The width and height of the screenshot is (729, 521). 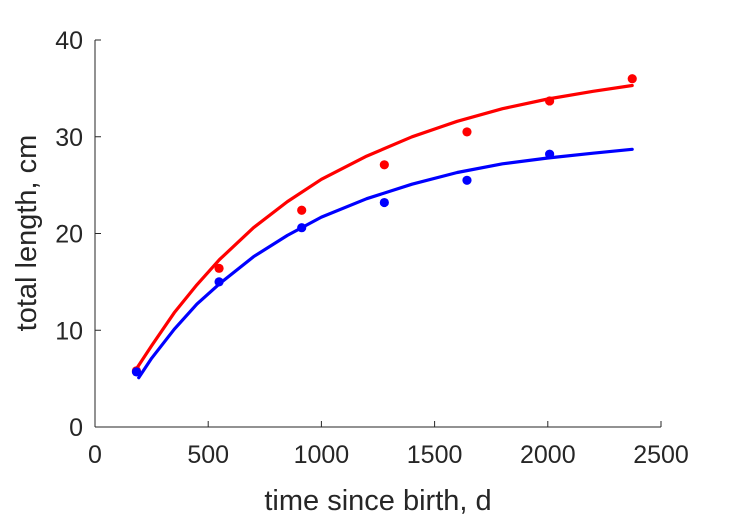 What do you see at coordinates (208, 455) in the screenshot?
I see `x-tick-label: 500` at bounding box center [208, 455].